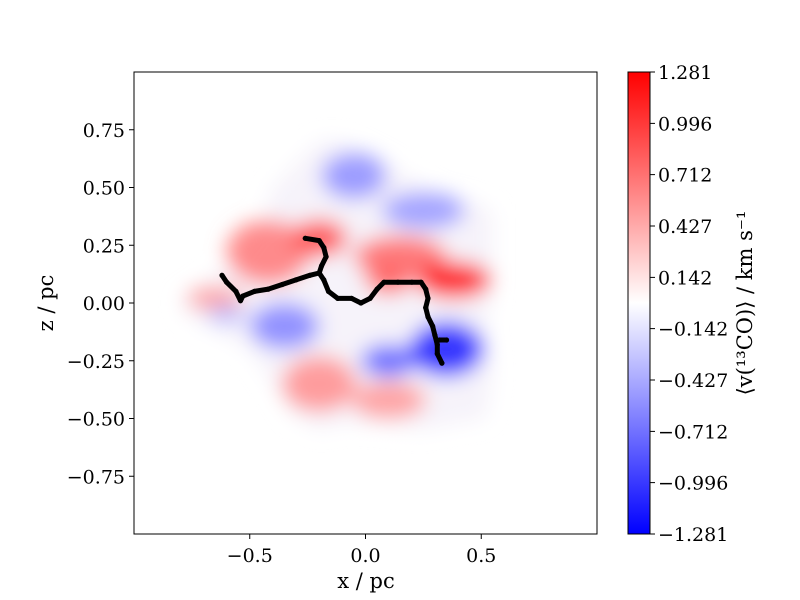  What do you see at coordinates (693, 330) in the screenshot?
I see `colorbar-tick-label-5: −0.142` at bounding box center [693, 330].